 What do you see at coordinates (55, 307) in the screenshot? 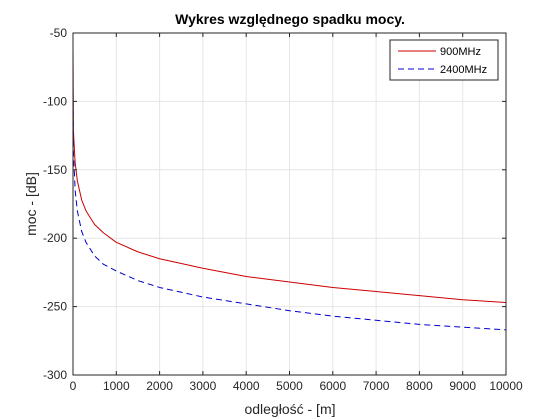
I see `y-tick-label: -250` at bounding box center [55, 307].